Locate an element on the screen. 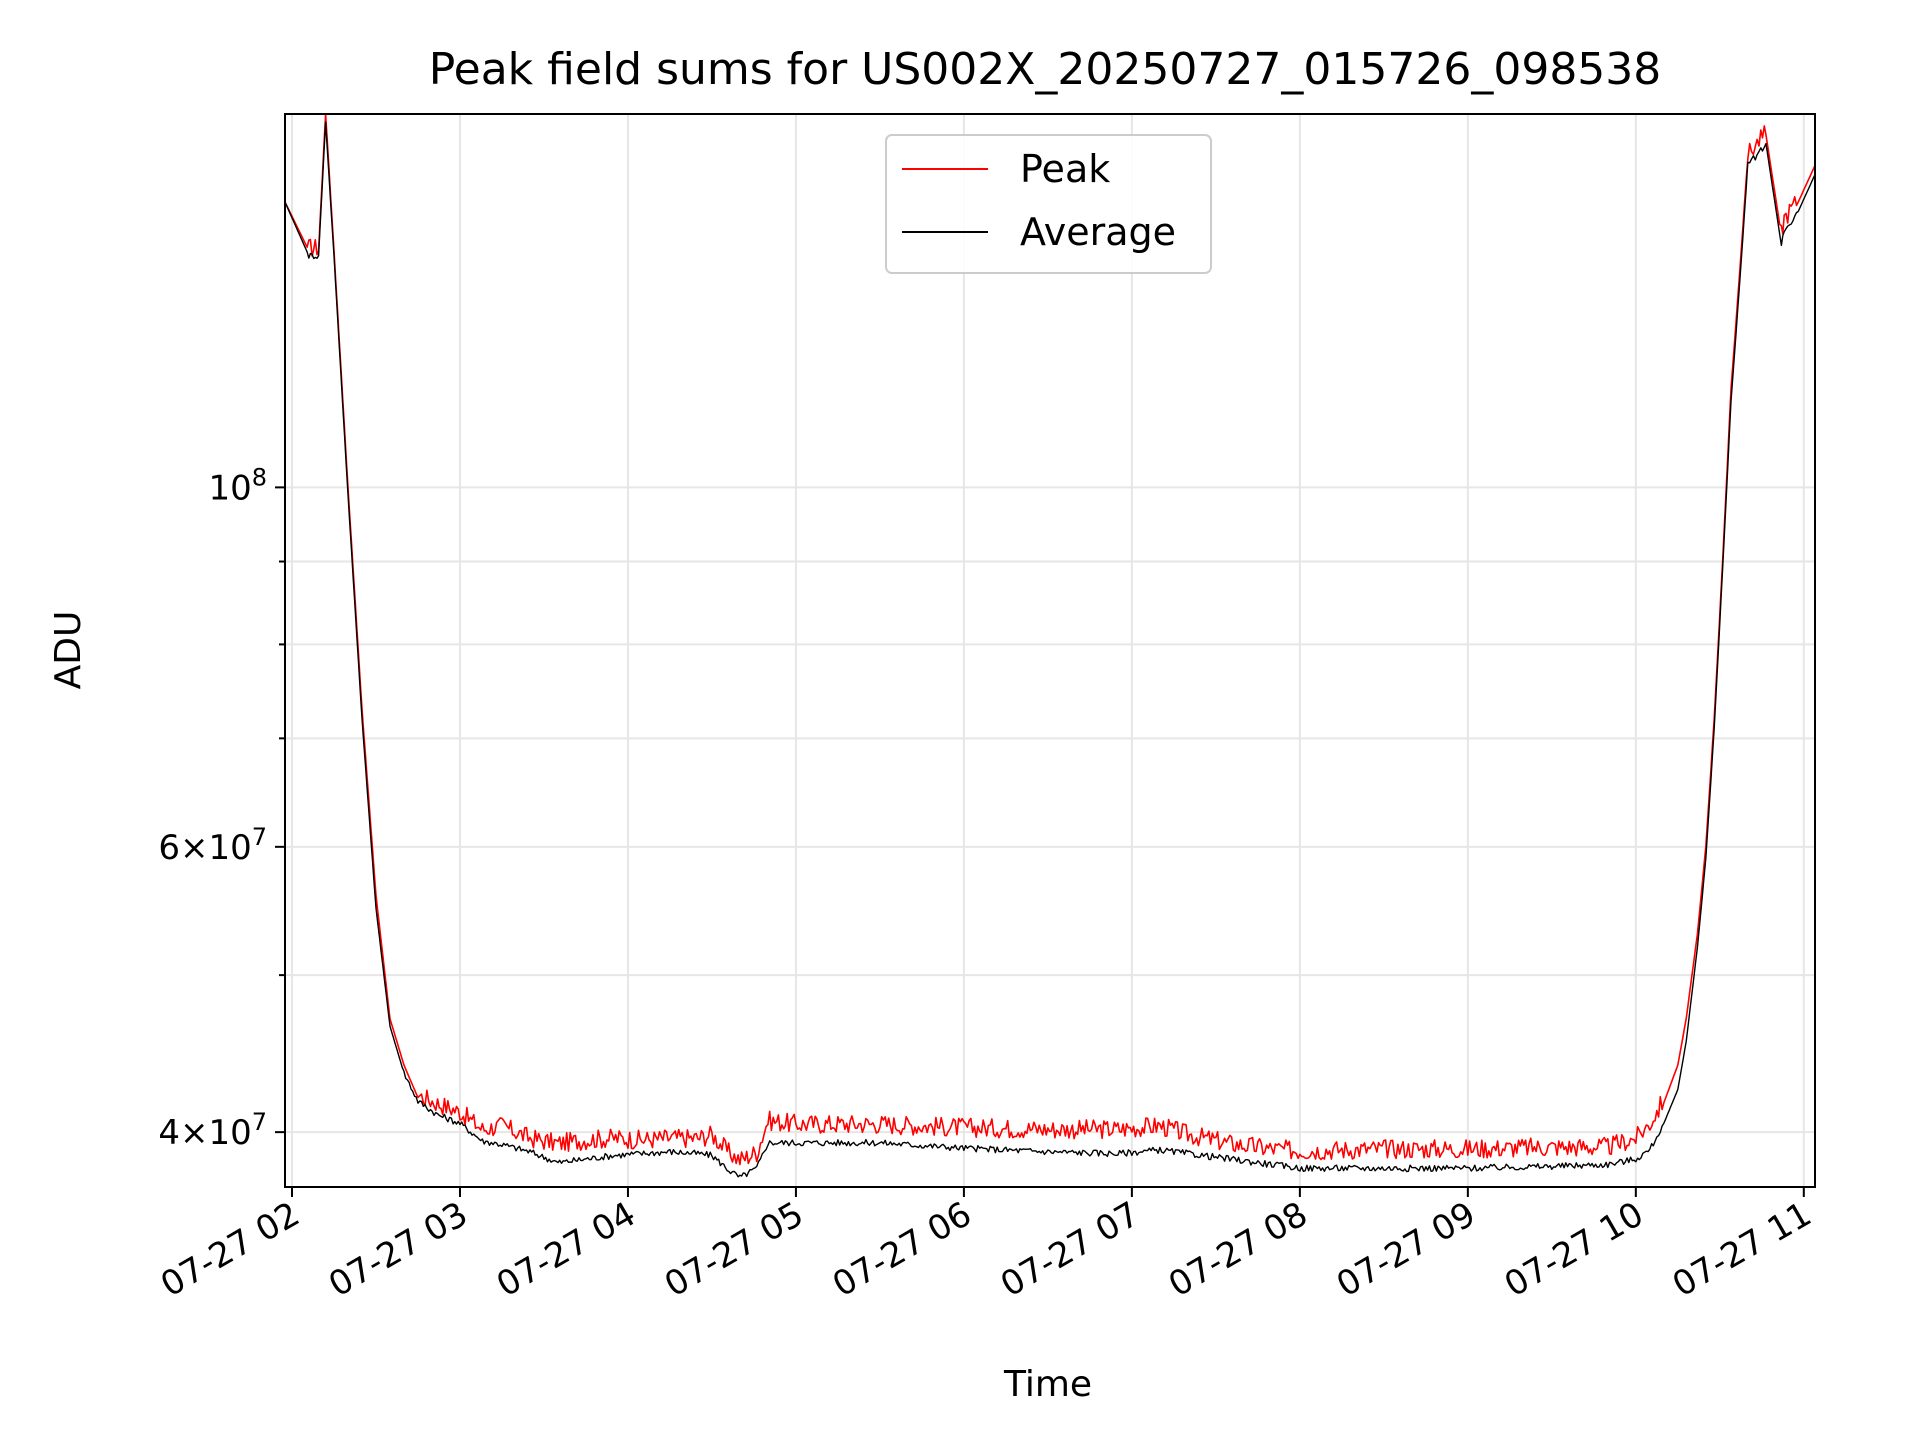 The width and height of the screenshot is (1920, 1440). y-axis-label: ADU is located at coordinates (68, 650).